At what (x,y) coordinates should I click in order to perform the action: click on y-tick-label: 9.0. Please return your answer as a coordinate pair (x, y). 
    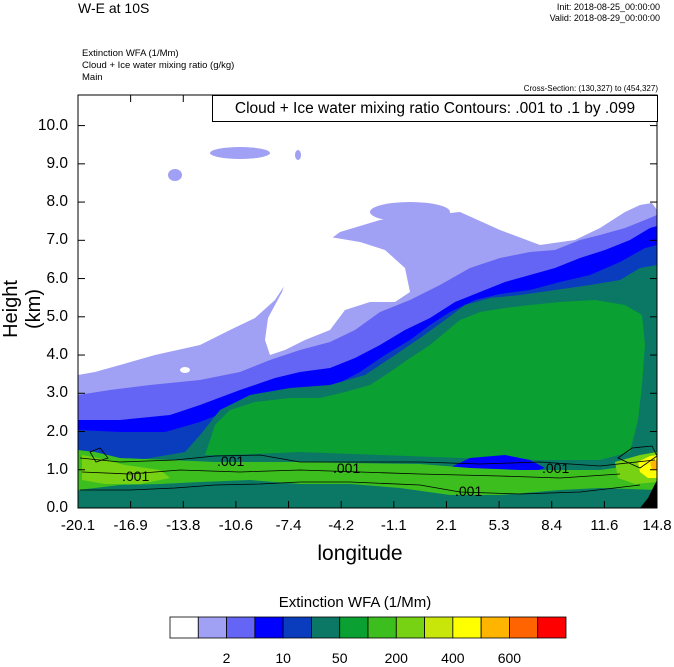
    Looking at the image, I should click on (57, 163).